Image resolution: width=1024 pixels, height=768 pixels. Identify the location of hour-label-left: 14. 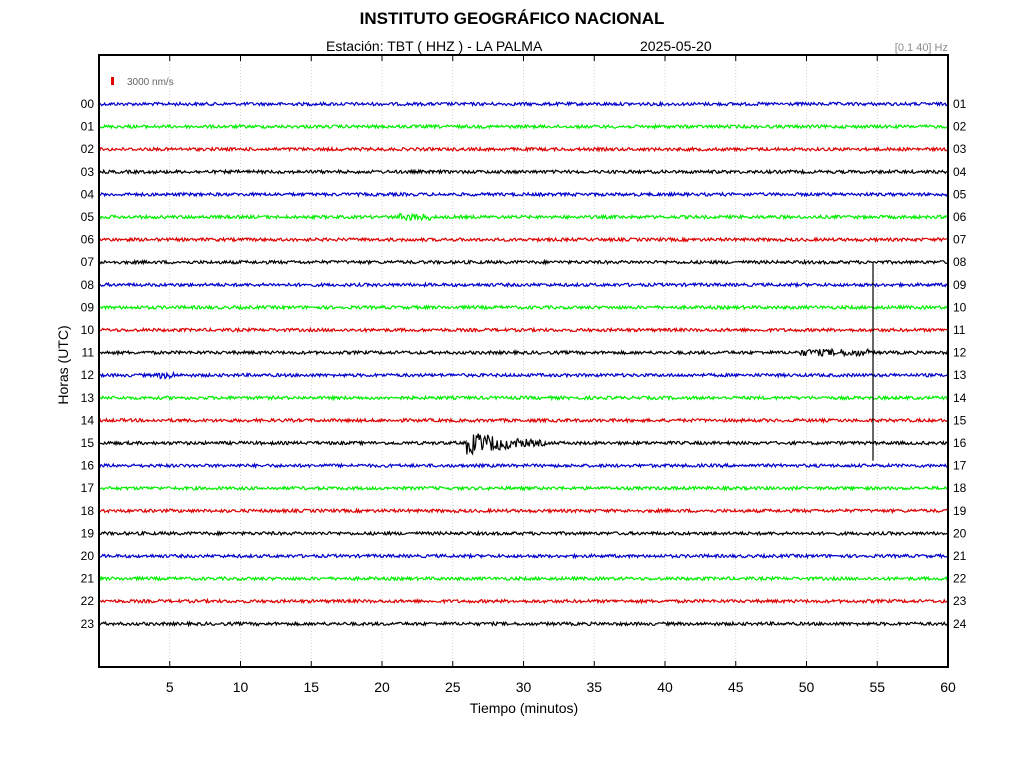
(88, 420).